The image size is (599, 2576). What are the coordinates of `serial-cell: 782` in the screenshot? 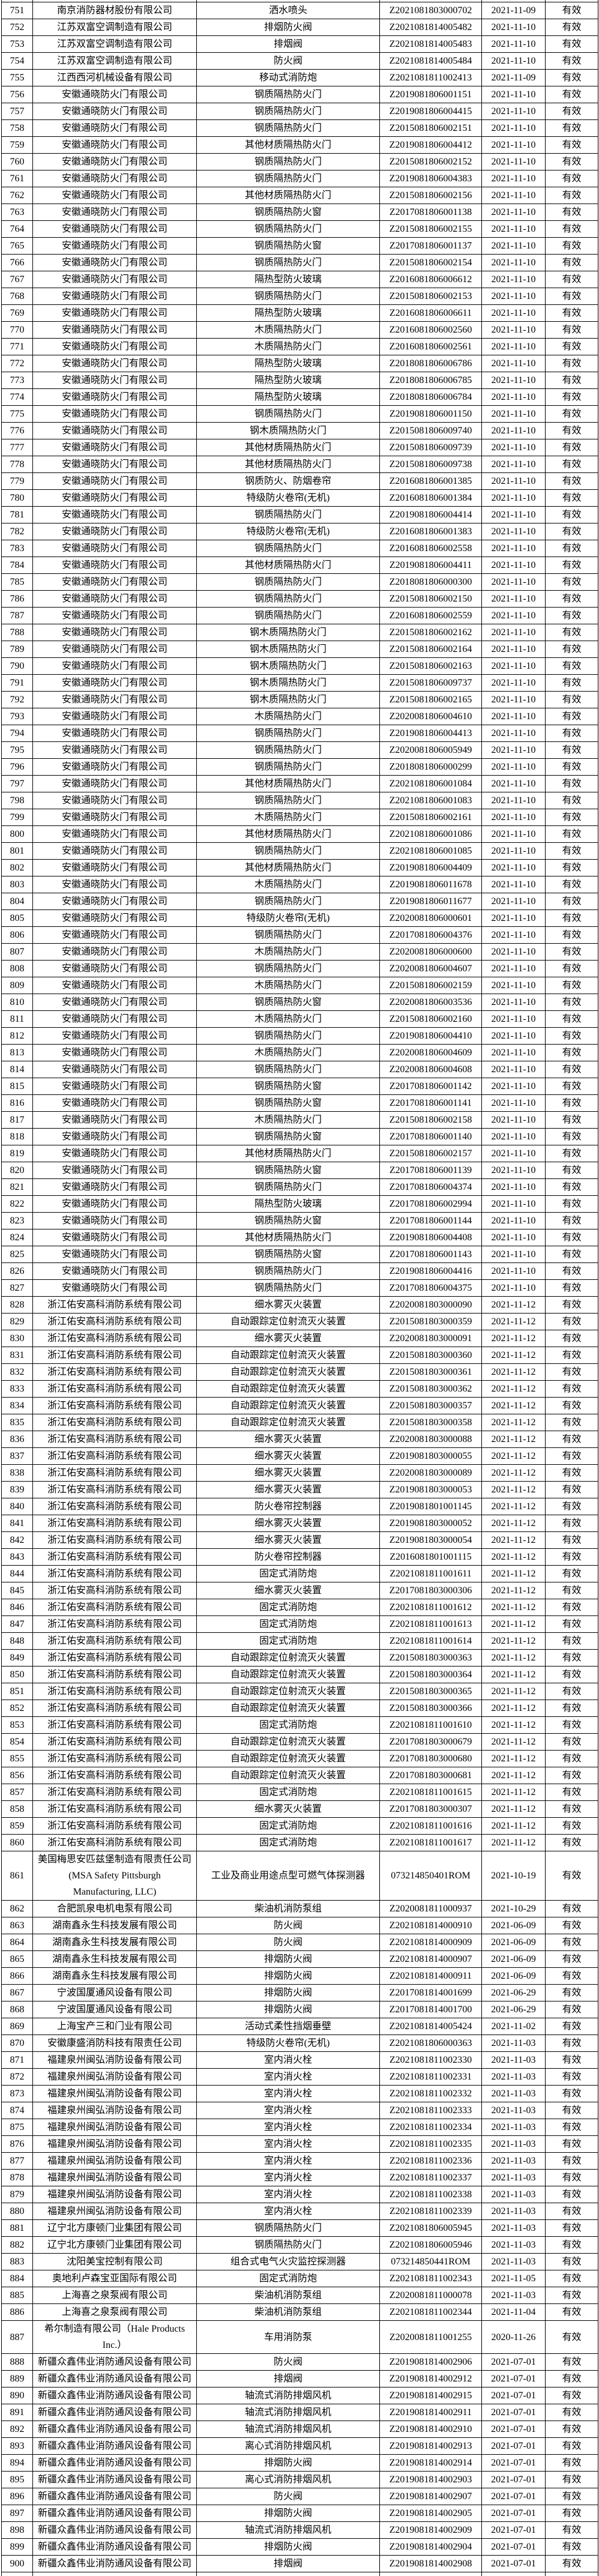 It's located at (17, 531).